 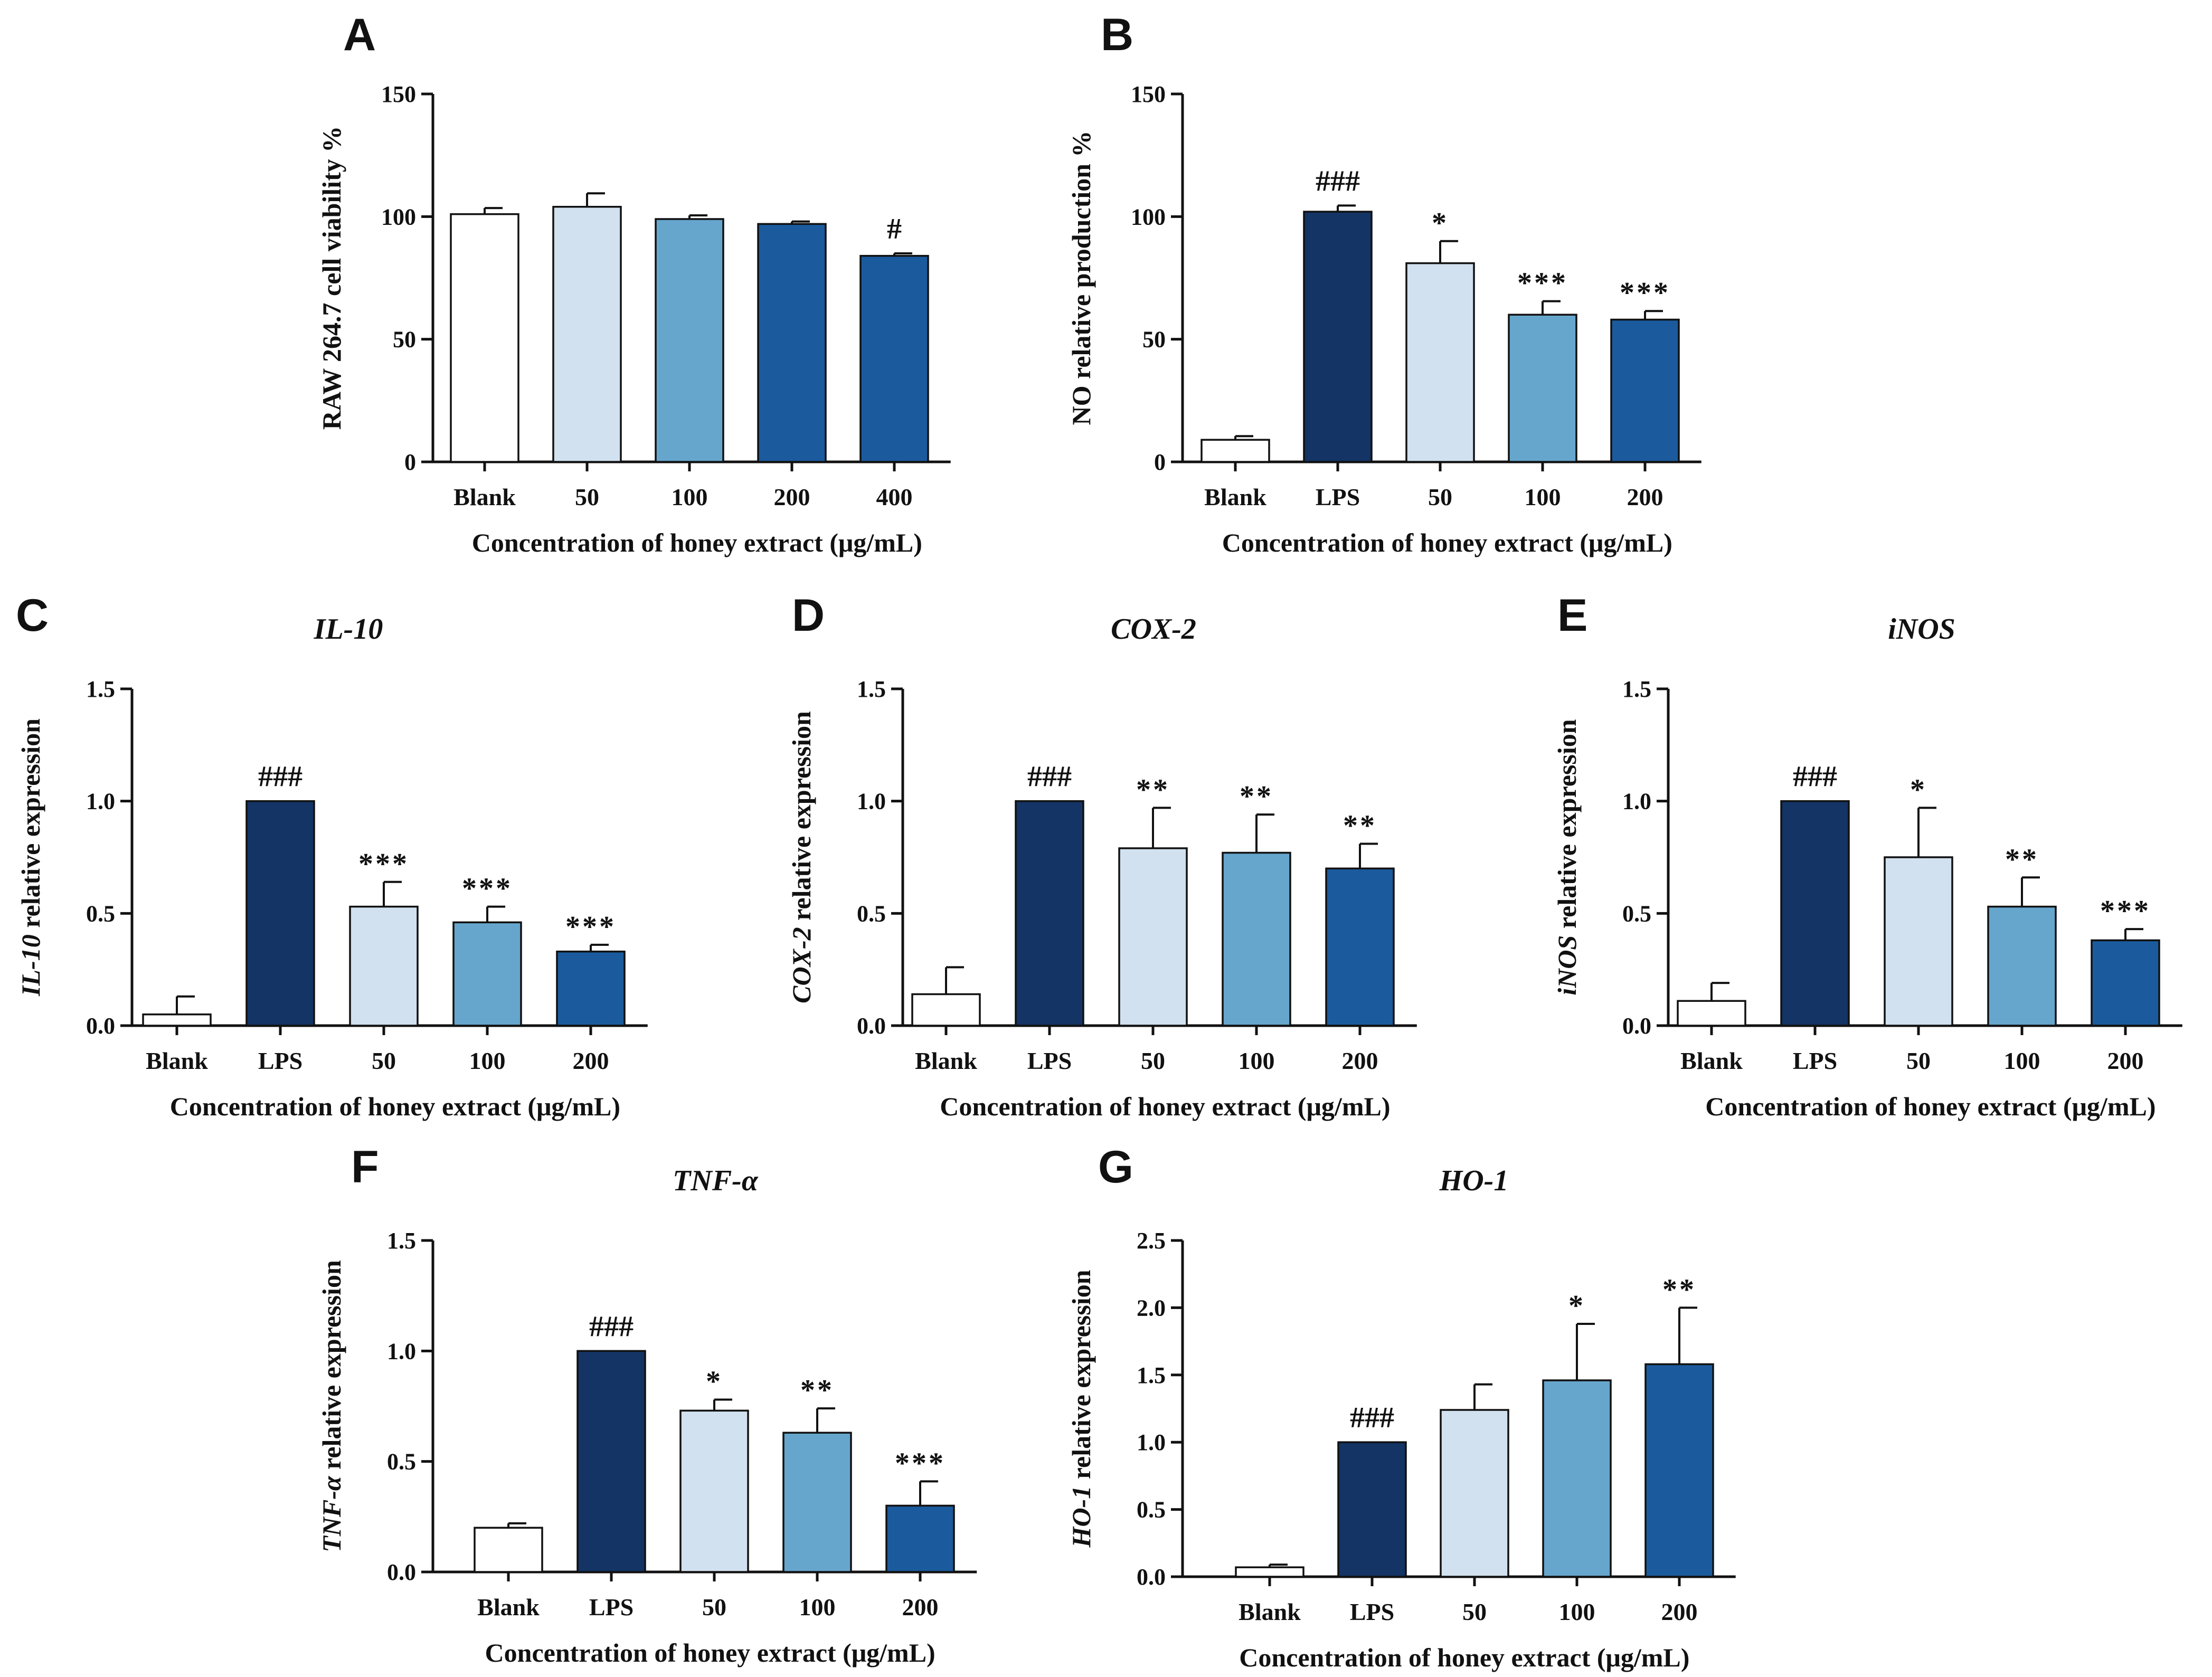 What do you see at coordinates (1474, 1180) in the screenshot?
I see `chart-title: HO-1` at bounding box center [1474, 1180].